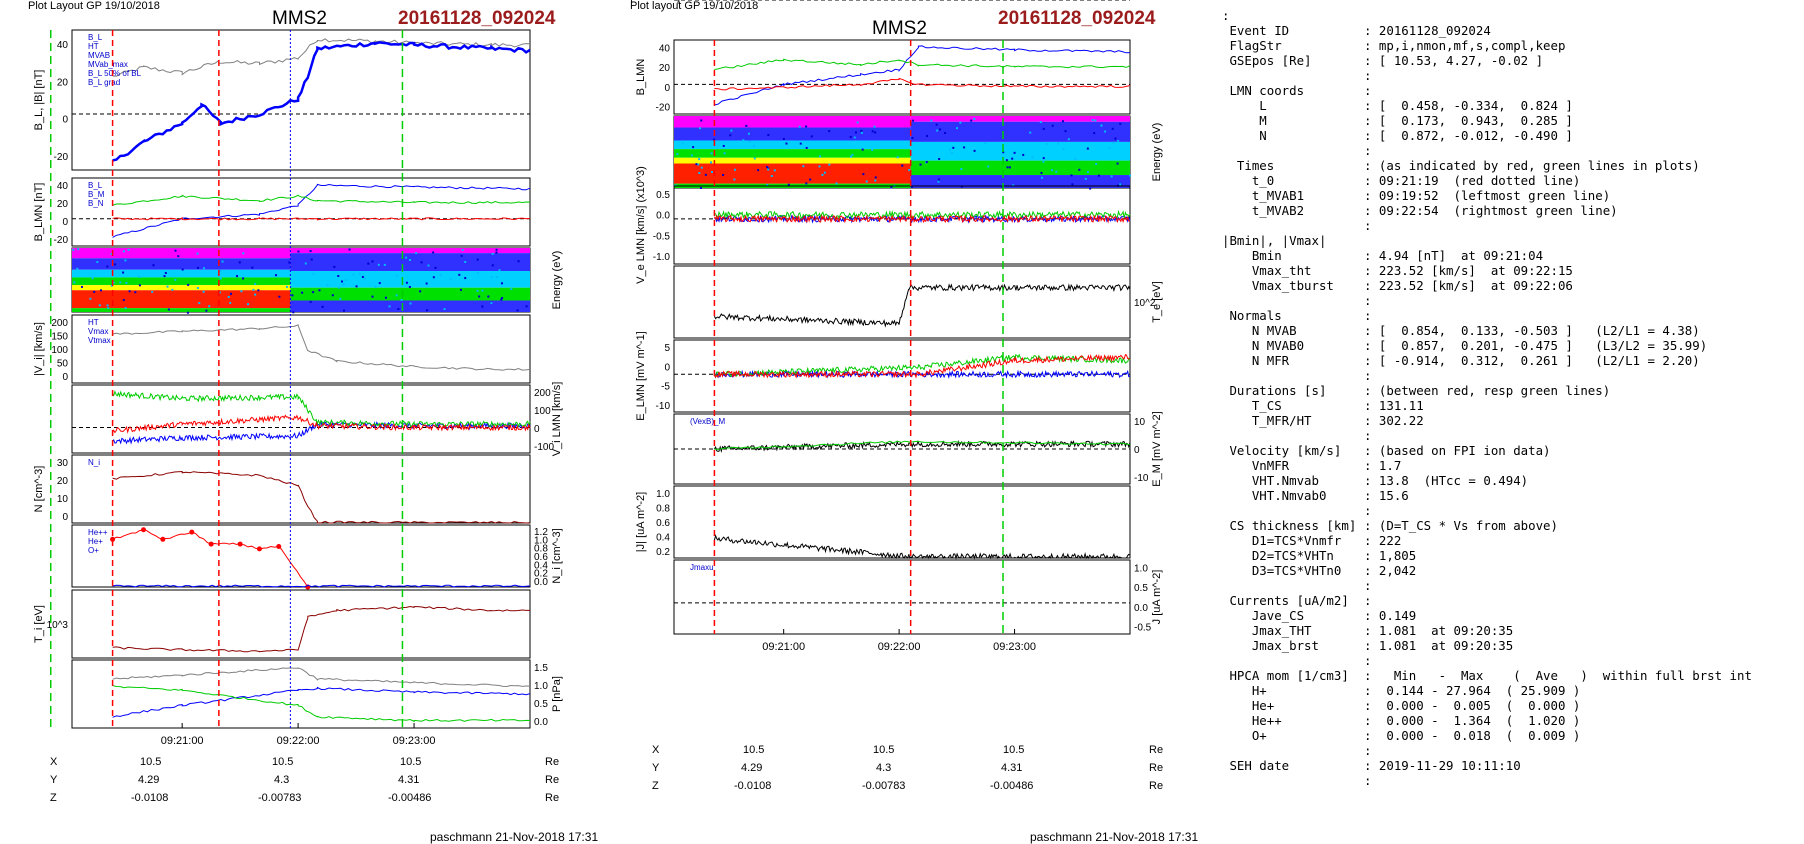  I want to click on he-data-point, so click(240, 544).